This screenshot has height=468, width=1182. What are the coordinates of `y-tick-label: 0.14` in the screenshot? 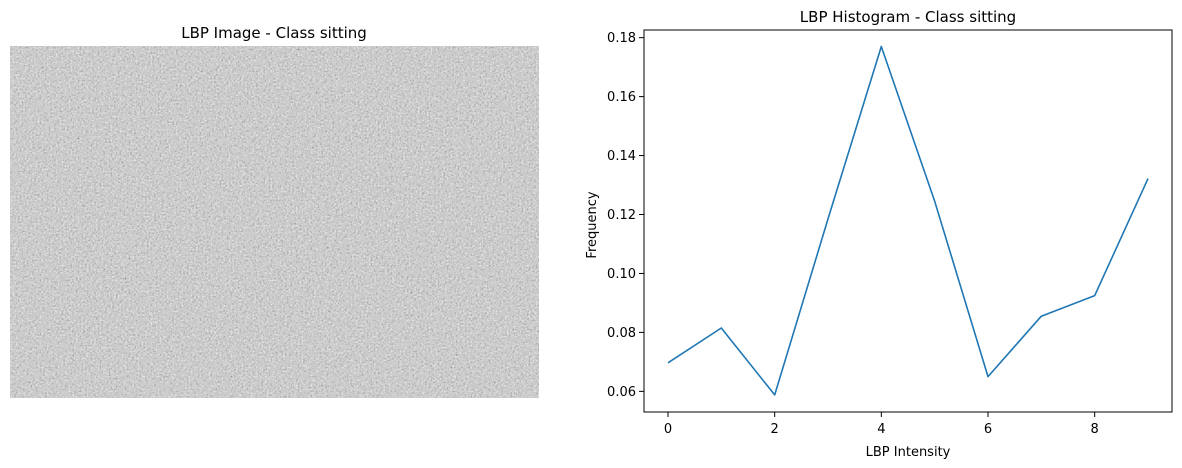 It's located at (621, 156).